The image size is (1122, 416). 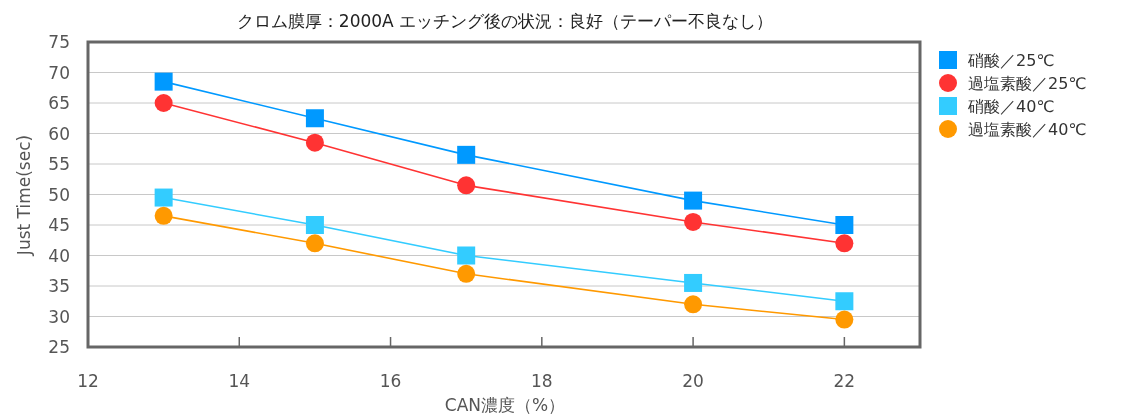 I want to click on y-tick-label: 50, so click(x=59, y=194).